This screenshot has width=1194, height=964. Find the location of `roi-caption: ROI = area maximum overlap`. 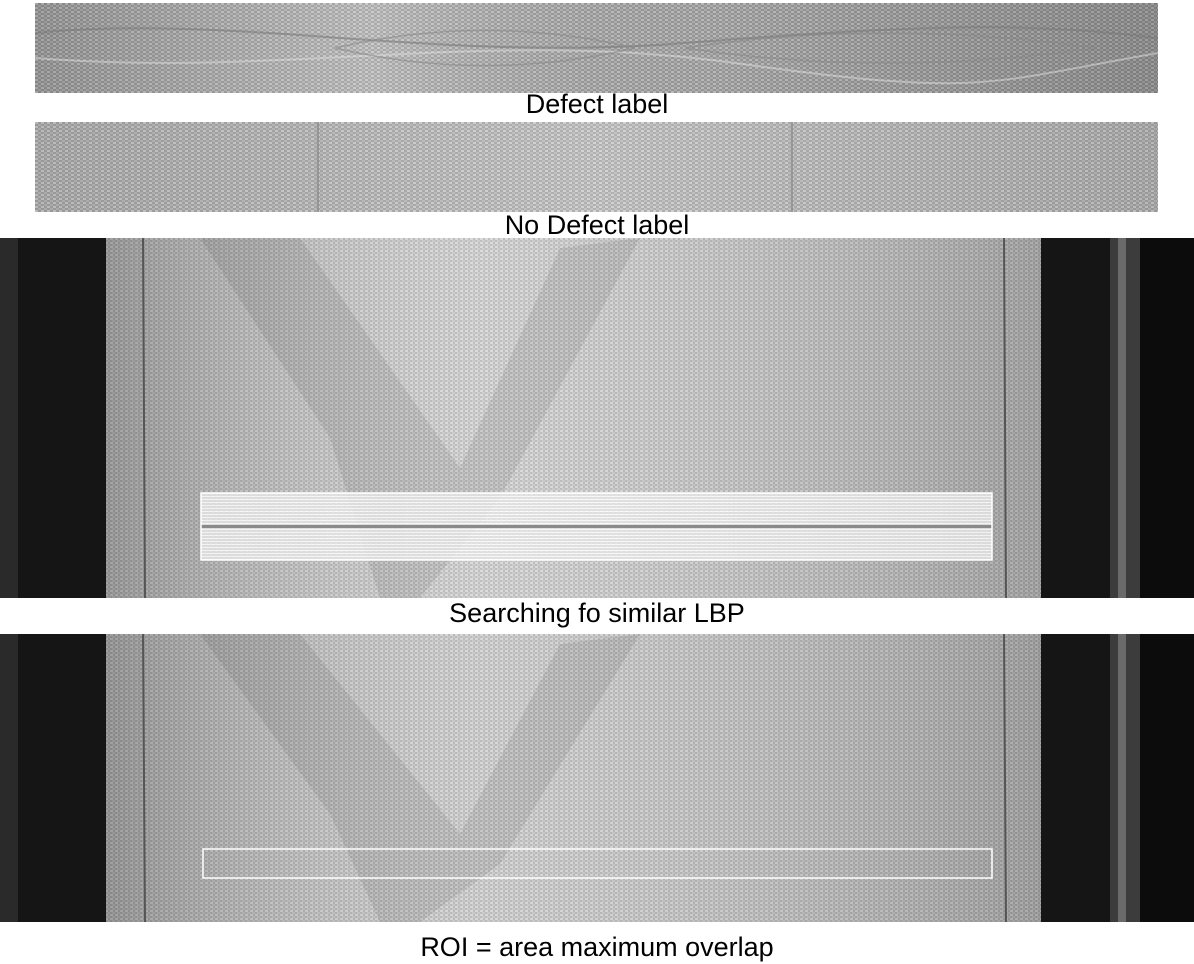

roi-caption: ROI = area maximum overlap is located at coordinates (597, 947).